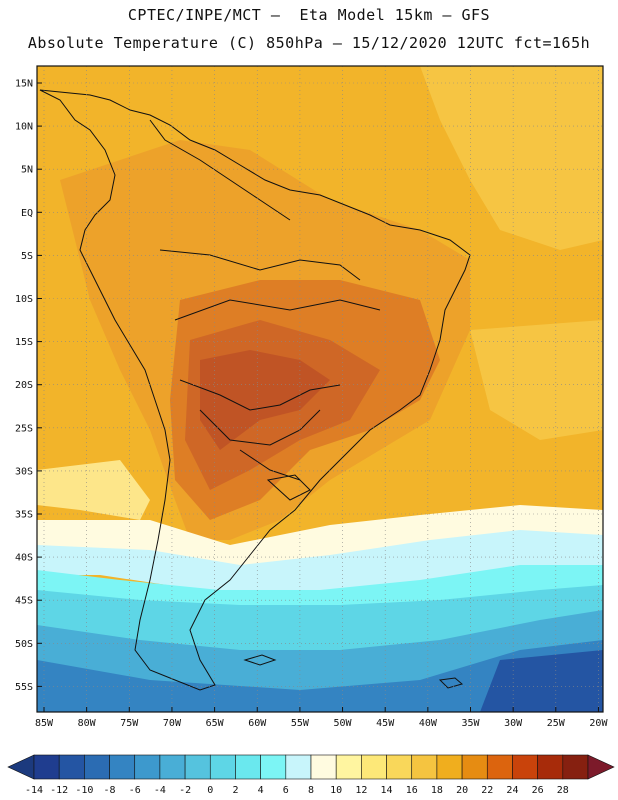  Describe the element at coordinates (24, 558) in the screenshot. I see `lat-label: 40S` at that location.